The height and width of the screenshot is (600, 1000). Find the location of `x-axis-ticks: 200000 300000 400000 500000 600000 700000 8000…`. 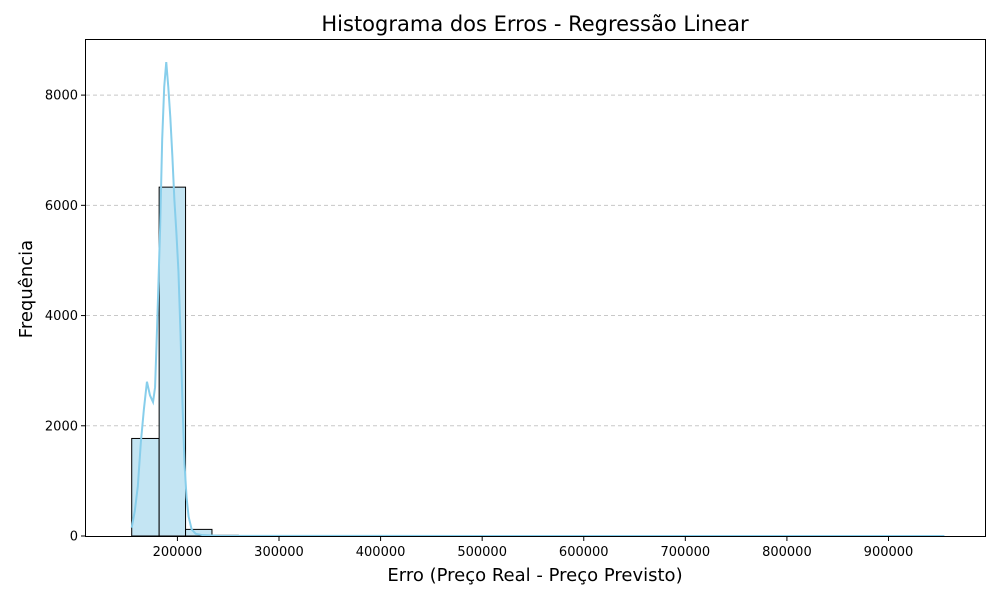

x-axis-ticks: 200000 300000 400000 500000 600000 700000 8000… is located at coordinates (533, 548).